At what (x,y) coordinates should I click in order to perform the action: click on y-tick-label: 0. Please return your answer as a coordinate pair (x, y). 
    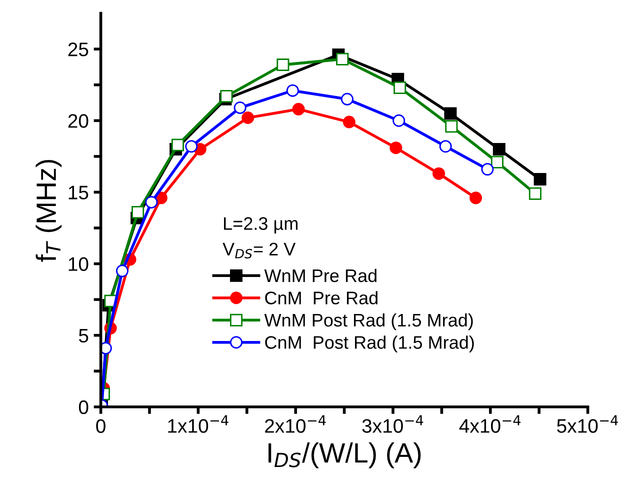
    Looking at the image, I should click on (83, 407).